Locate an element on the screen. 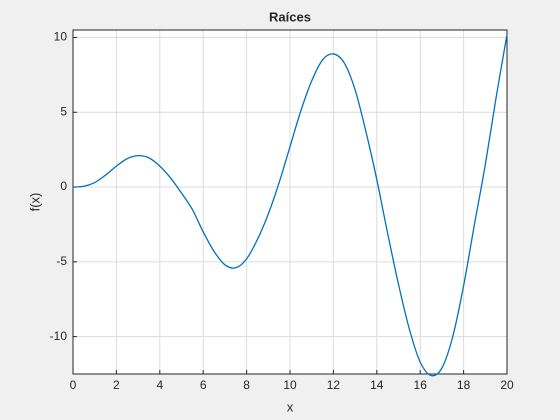 The width and height of the screenshot is (560, 420). x-tick-label: 2 is located at coordinates (116, 385).